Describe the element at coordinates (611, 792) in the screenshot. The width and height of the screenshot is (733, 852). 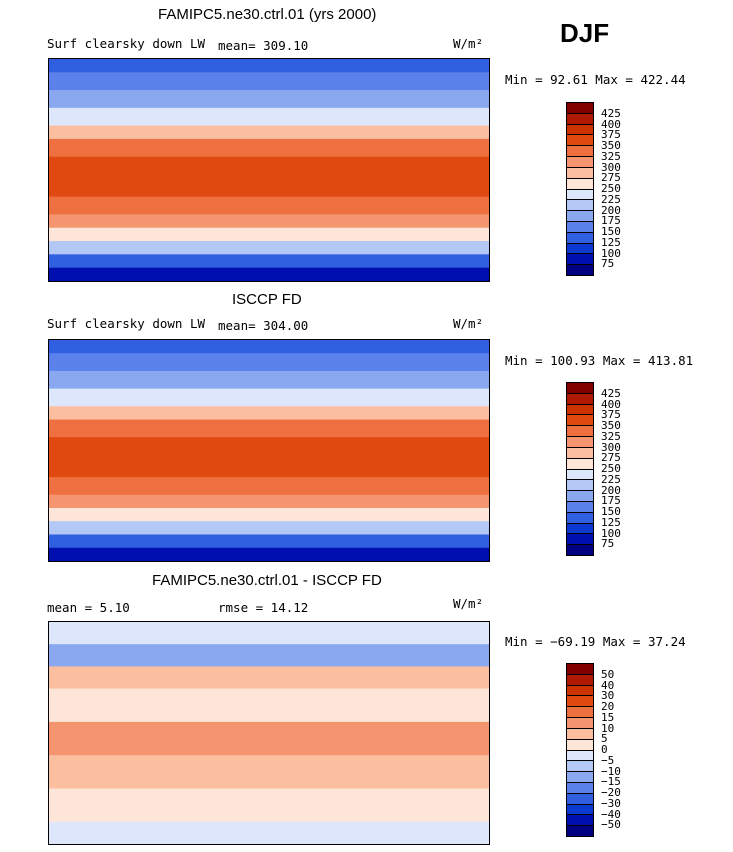
I see `colorbar-tick-label: −20` at that location.